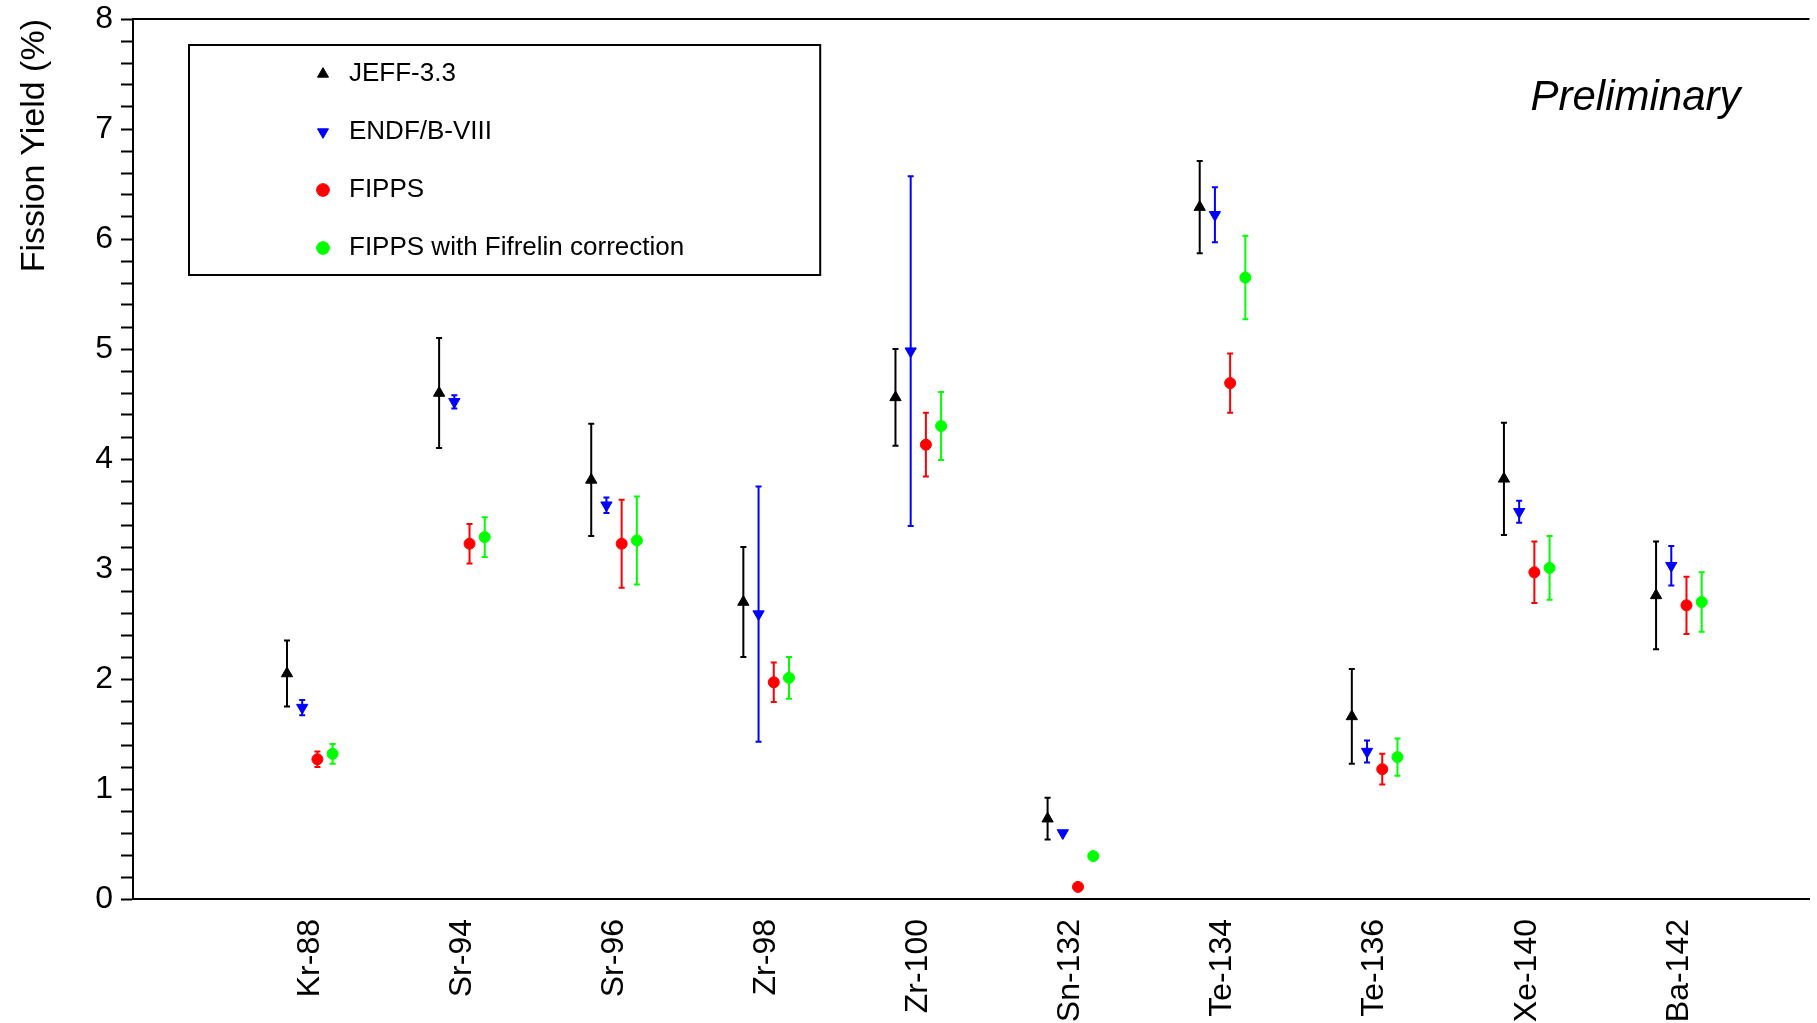  Describe the element at coordinates (402, 72) in the screenshot. I see `legend-label: JEFF-3.3` at that location.